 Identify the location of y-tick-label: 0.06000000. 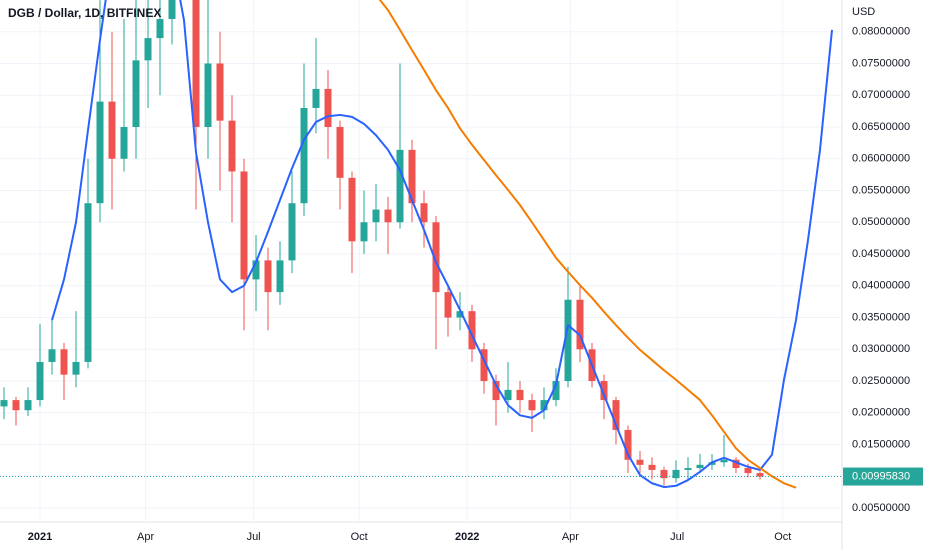
(881, 159).